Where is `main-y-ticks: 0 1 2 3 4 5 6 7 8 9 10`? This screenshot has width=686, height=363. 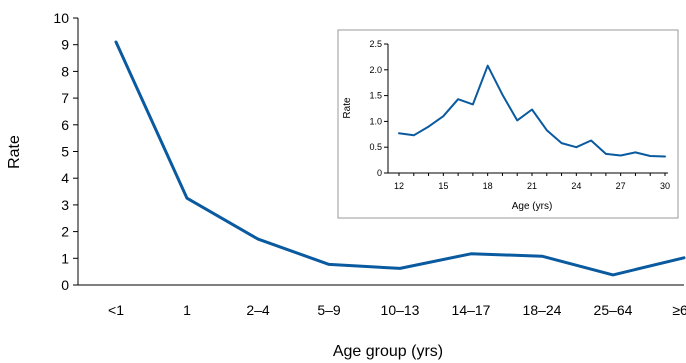
main-y-ticks: 0 1 2 3 4 5 6 7 8 9 10 is located at coordinates (65, 151).